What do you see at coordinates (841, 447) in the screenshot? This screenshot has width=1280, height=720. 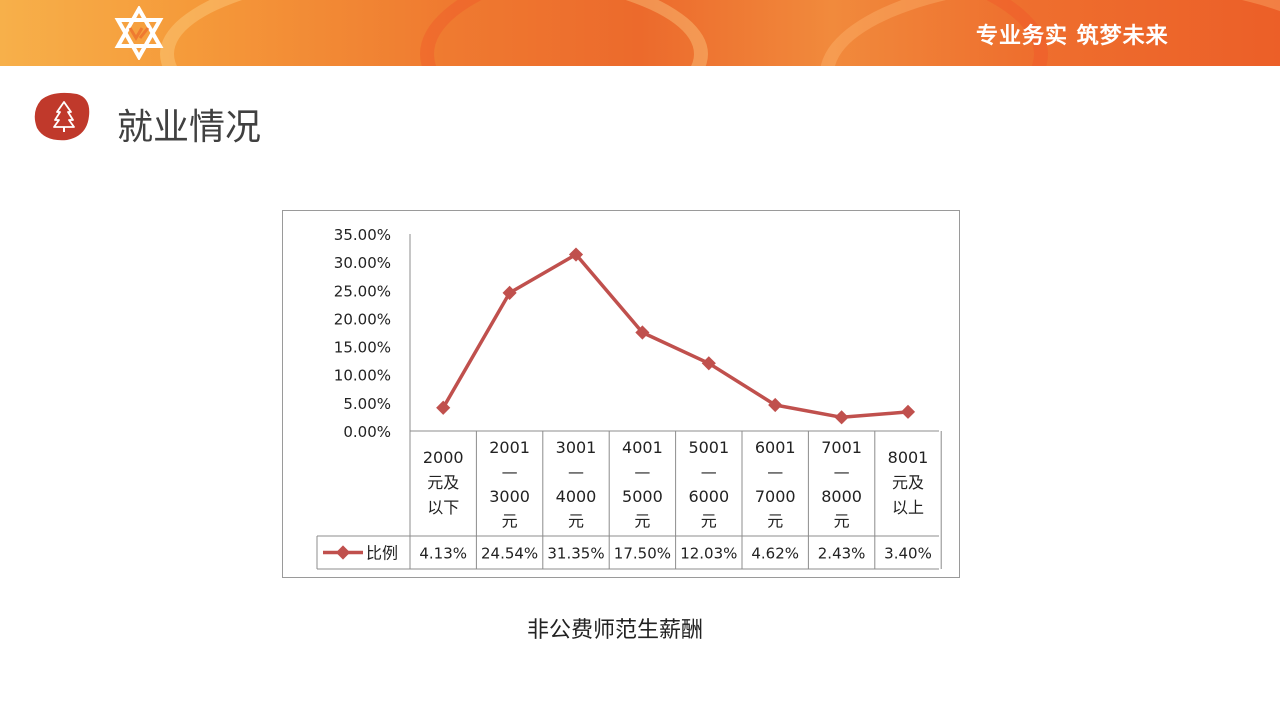 I see `x-category-label: 7001` at bounding box center [841, 447].